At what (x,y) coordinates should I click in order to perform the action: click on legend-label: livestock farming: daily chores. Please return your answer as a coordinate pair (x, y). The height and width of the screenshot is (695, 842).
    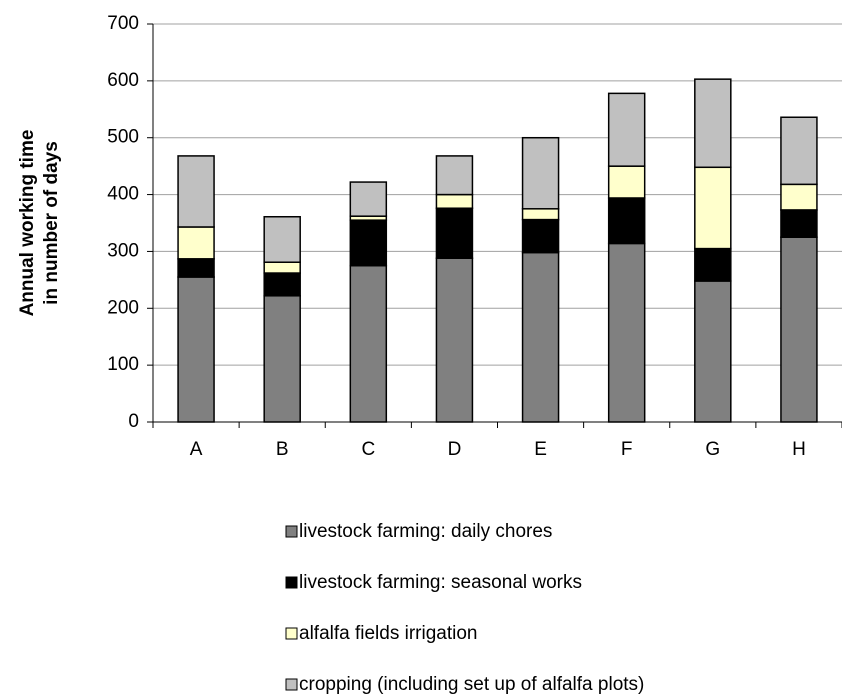
    Looking at the image, I should click on (425, 531).